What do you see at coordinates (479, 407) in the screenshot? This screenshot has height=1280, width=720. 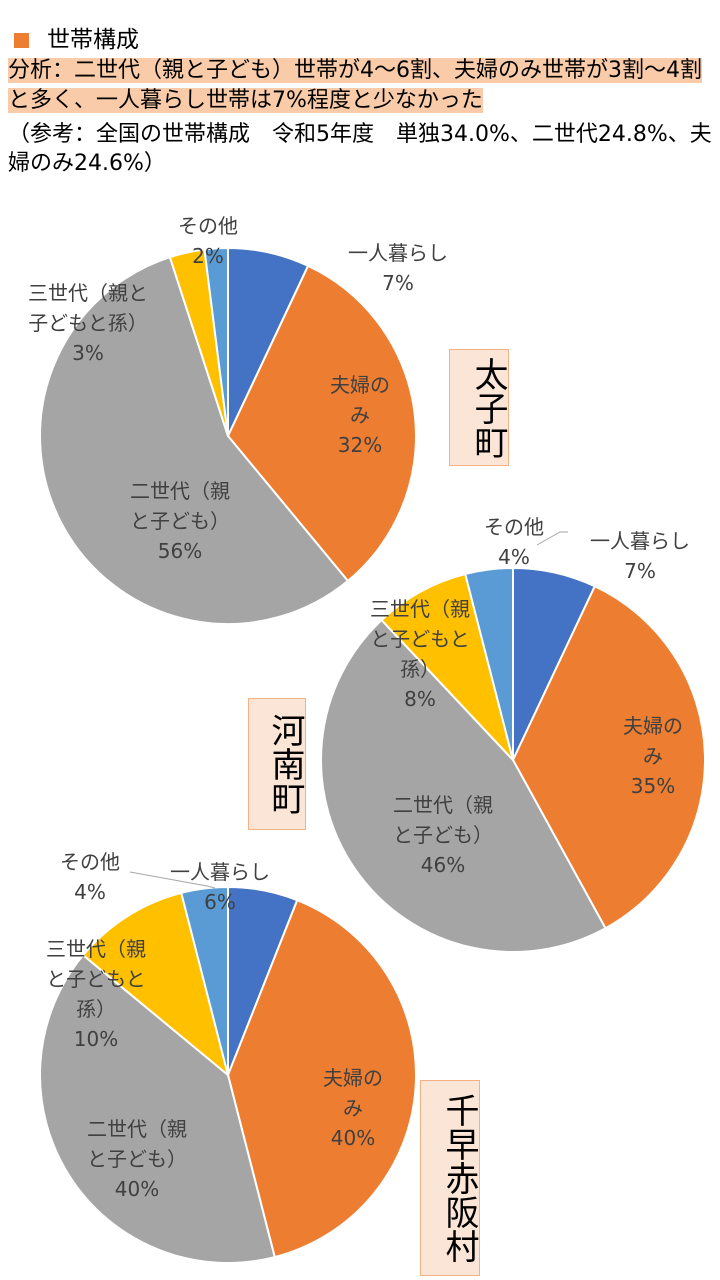 I see `chart-title-taishi: 太子町` at bounding box center [479, 407].